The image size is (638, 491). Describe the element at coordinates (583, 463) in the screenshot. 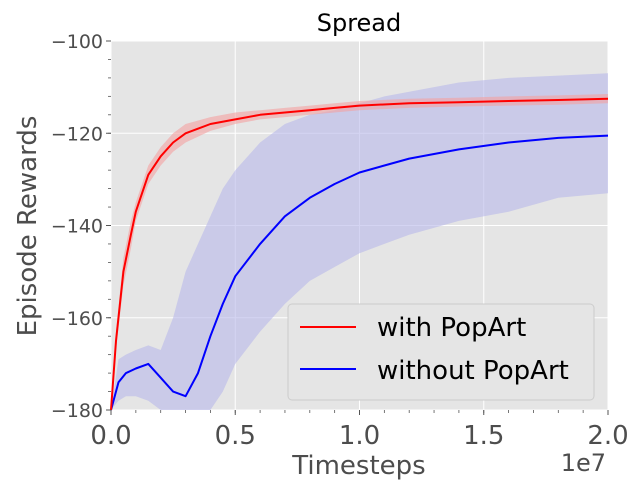

I see `x-offset-label: 1e7` at that location.